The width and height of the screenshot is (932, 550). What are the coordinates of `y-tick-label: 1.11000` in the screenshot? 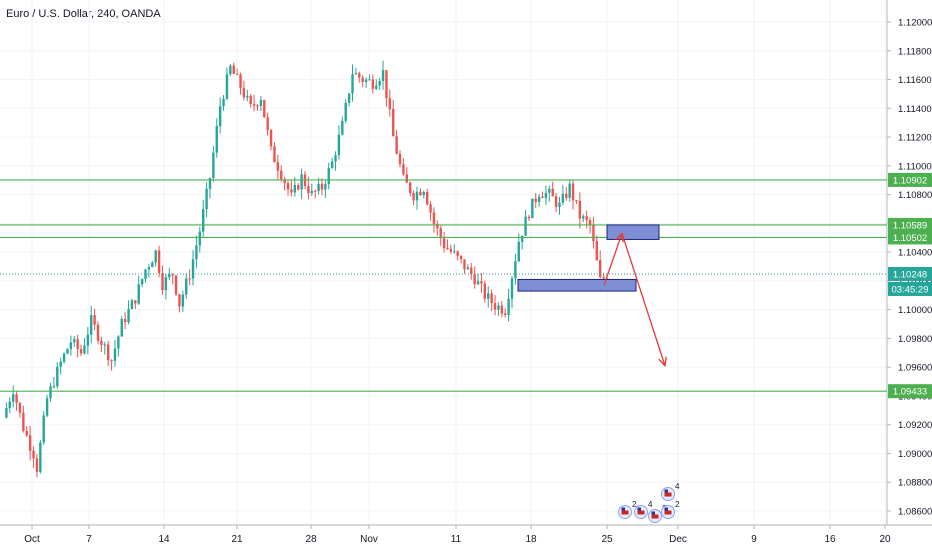 It's located at (915, 166).